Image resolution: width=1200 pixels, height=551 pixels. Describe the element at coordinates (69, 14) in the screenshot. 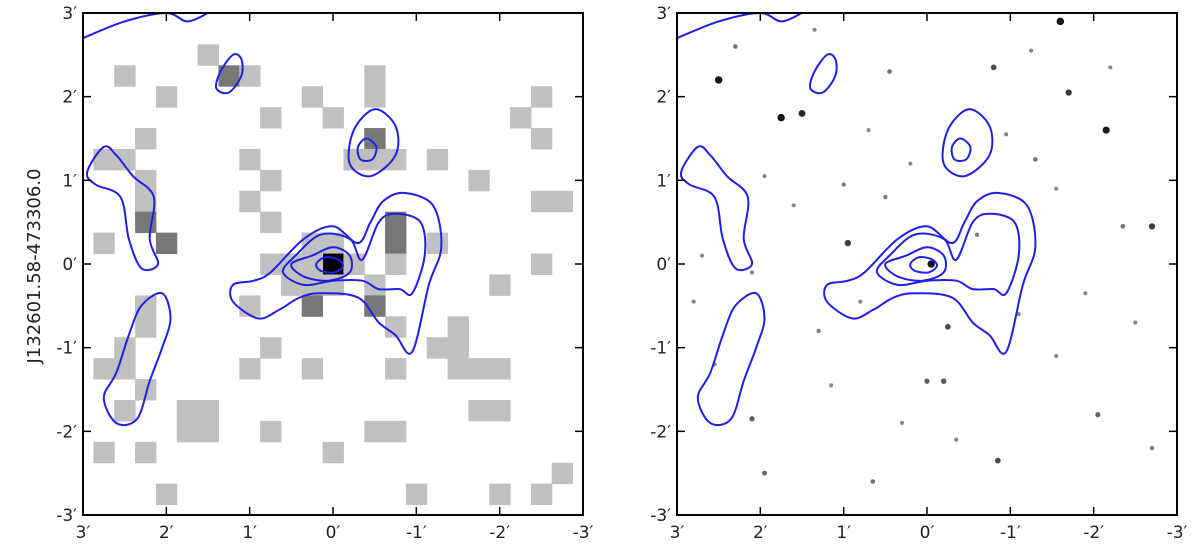

I see `y-tick-label: 3′` at that location.